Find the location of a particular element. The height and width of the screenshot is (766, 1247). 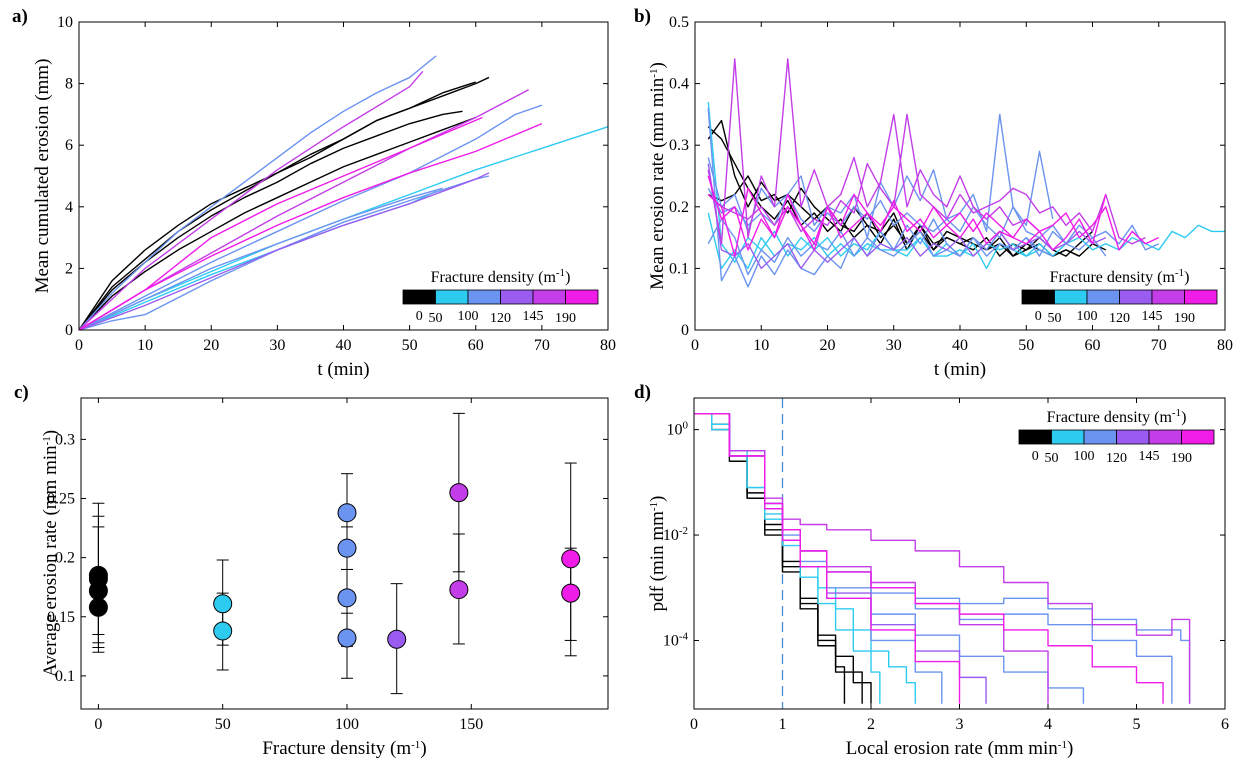

x-axis-label: t (min) is located at coordinates (960, 369).